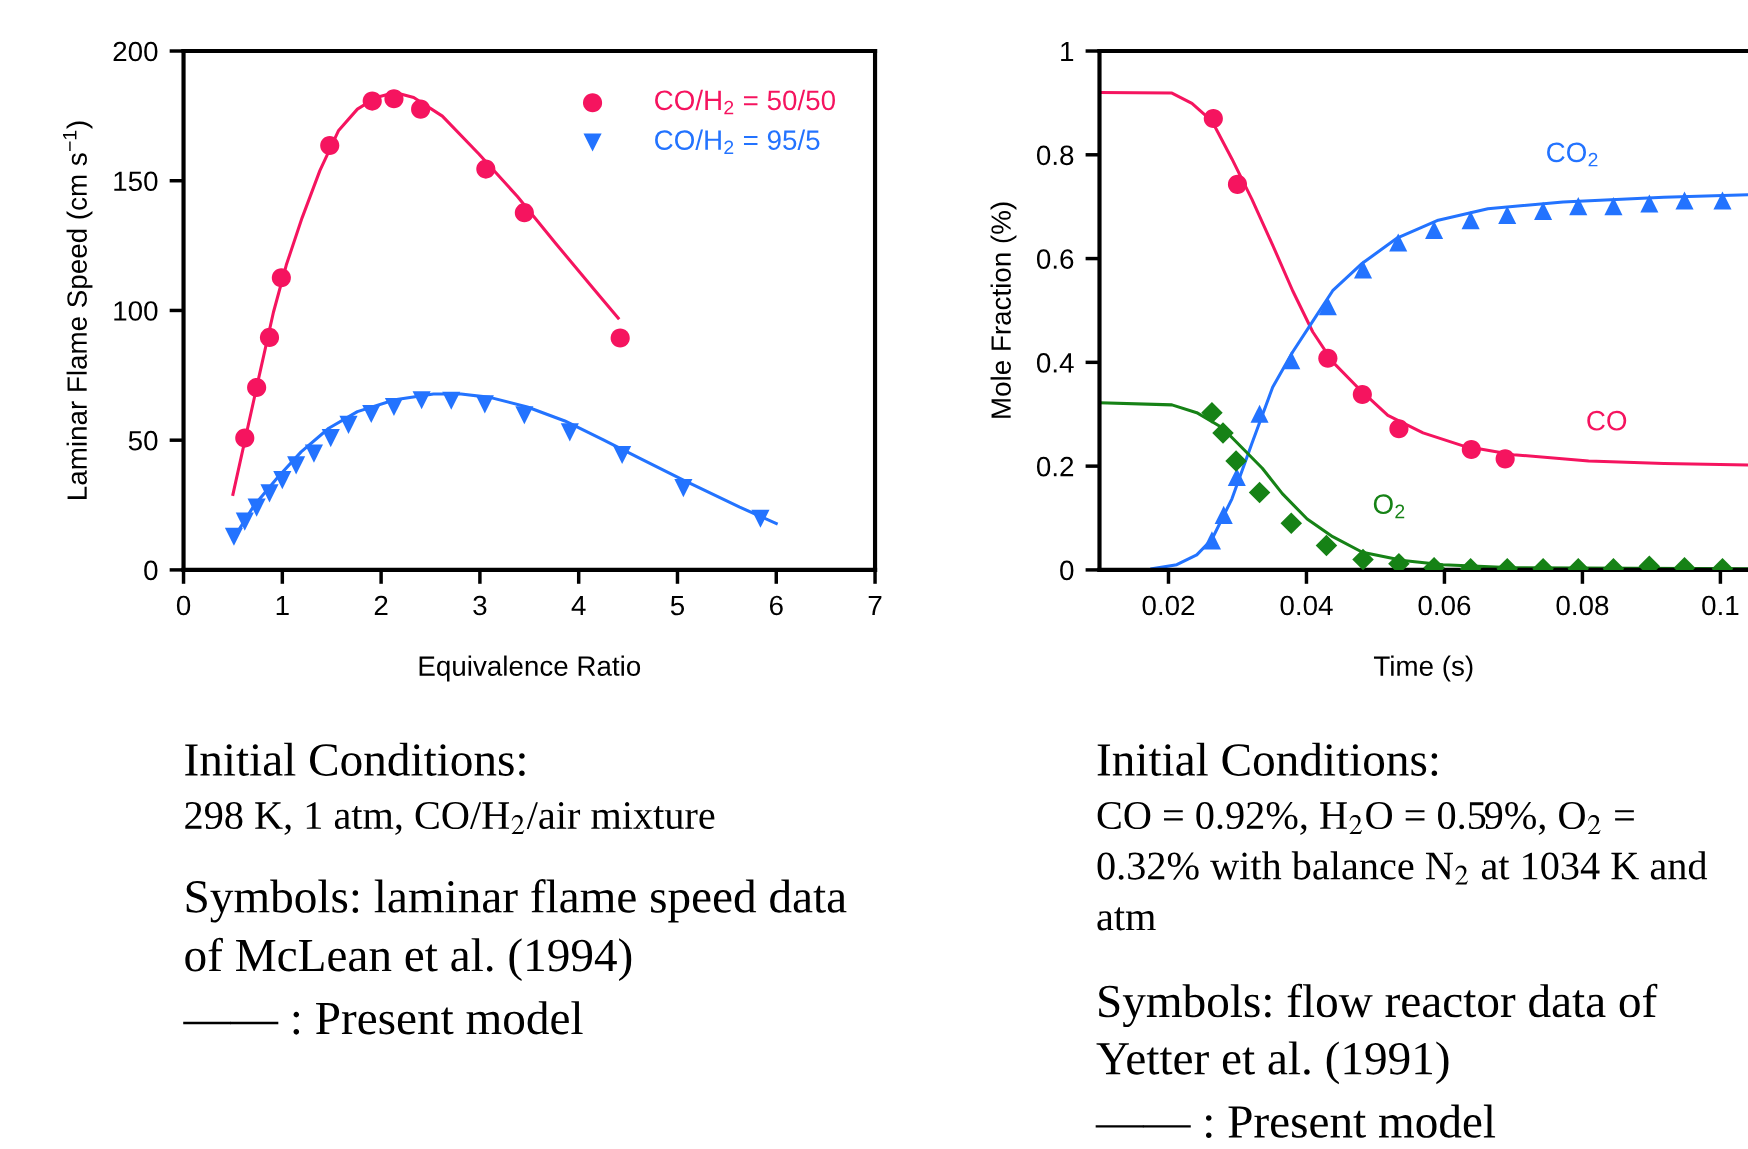 The image size is (1748, 1149). What do you see at coordinates (408, 959) in the screenshot?
I see `text: of McLean et al. (1994)` at bounding box center [408, 959].